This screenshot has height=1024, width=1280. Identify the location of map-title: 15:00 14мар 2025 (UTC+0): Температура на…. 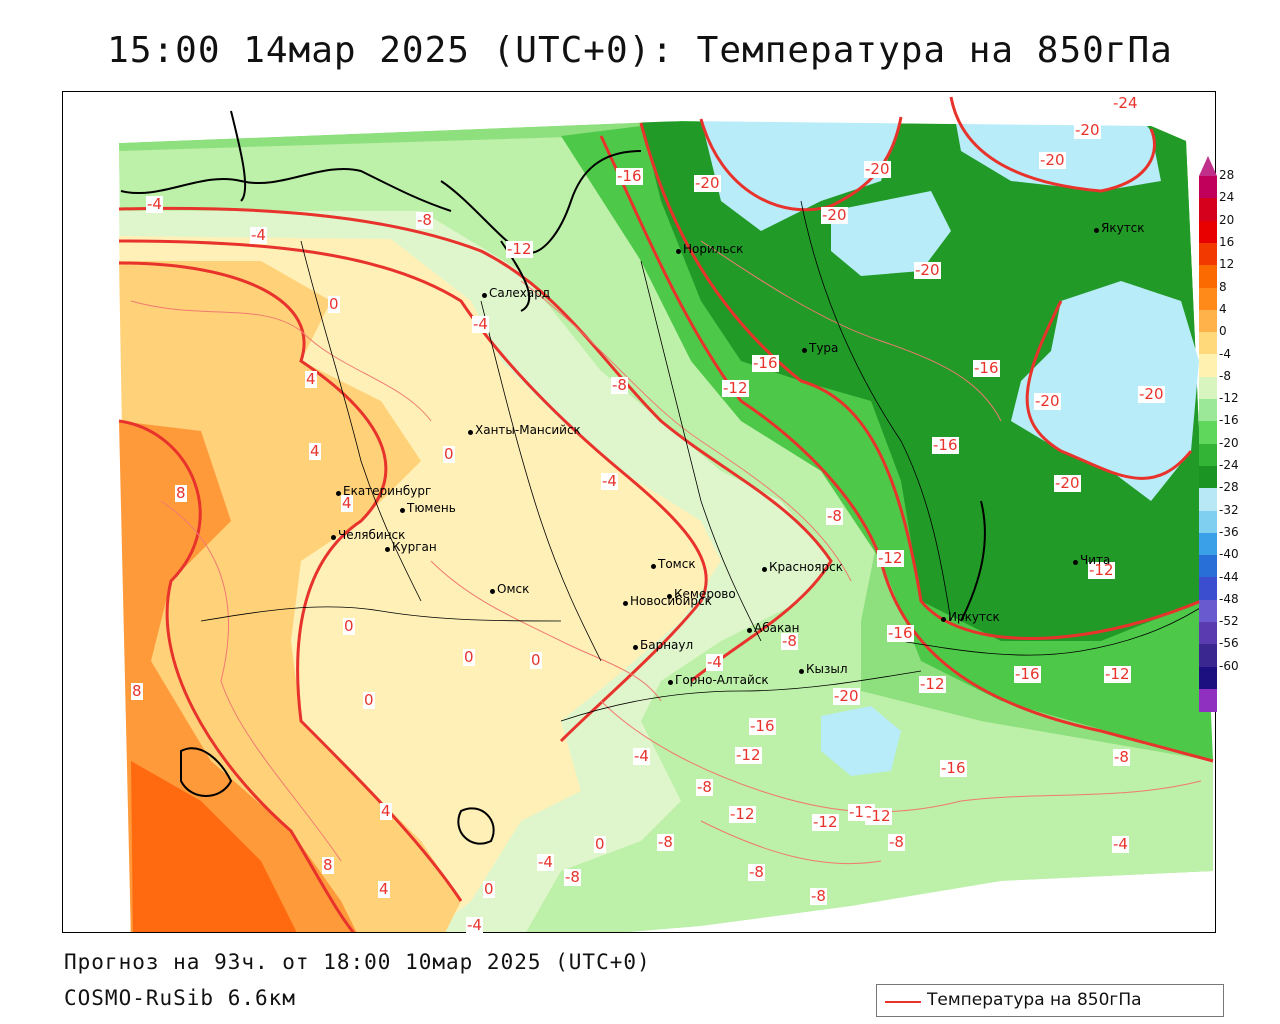
(640, 50).